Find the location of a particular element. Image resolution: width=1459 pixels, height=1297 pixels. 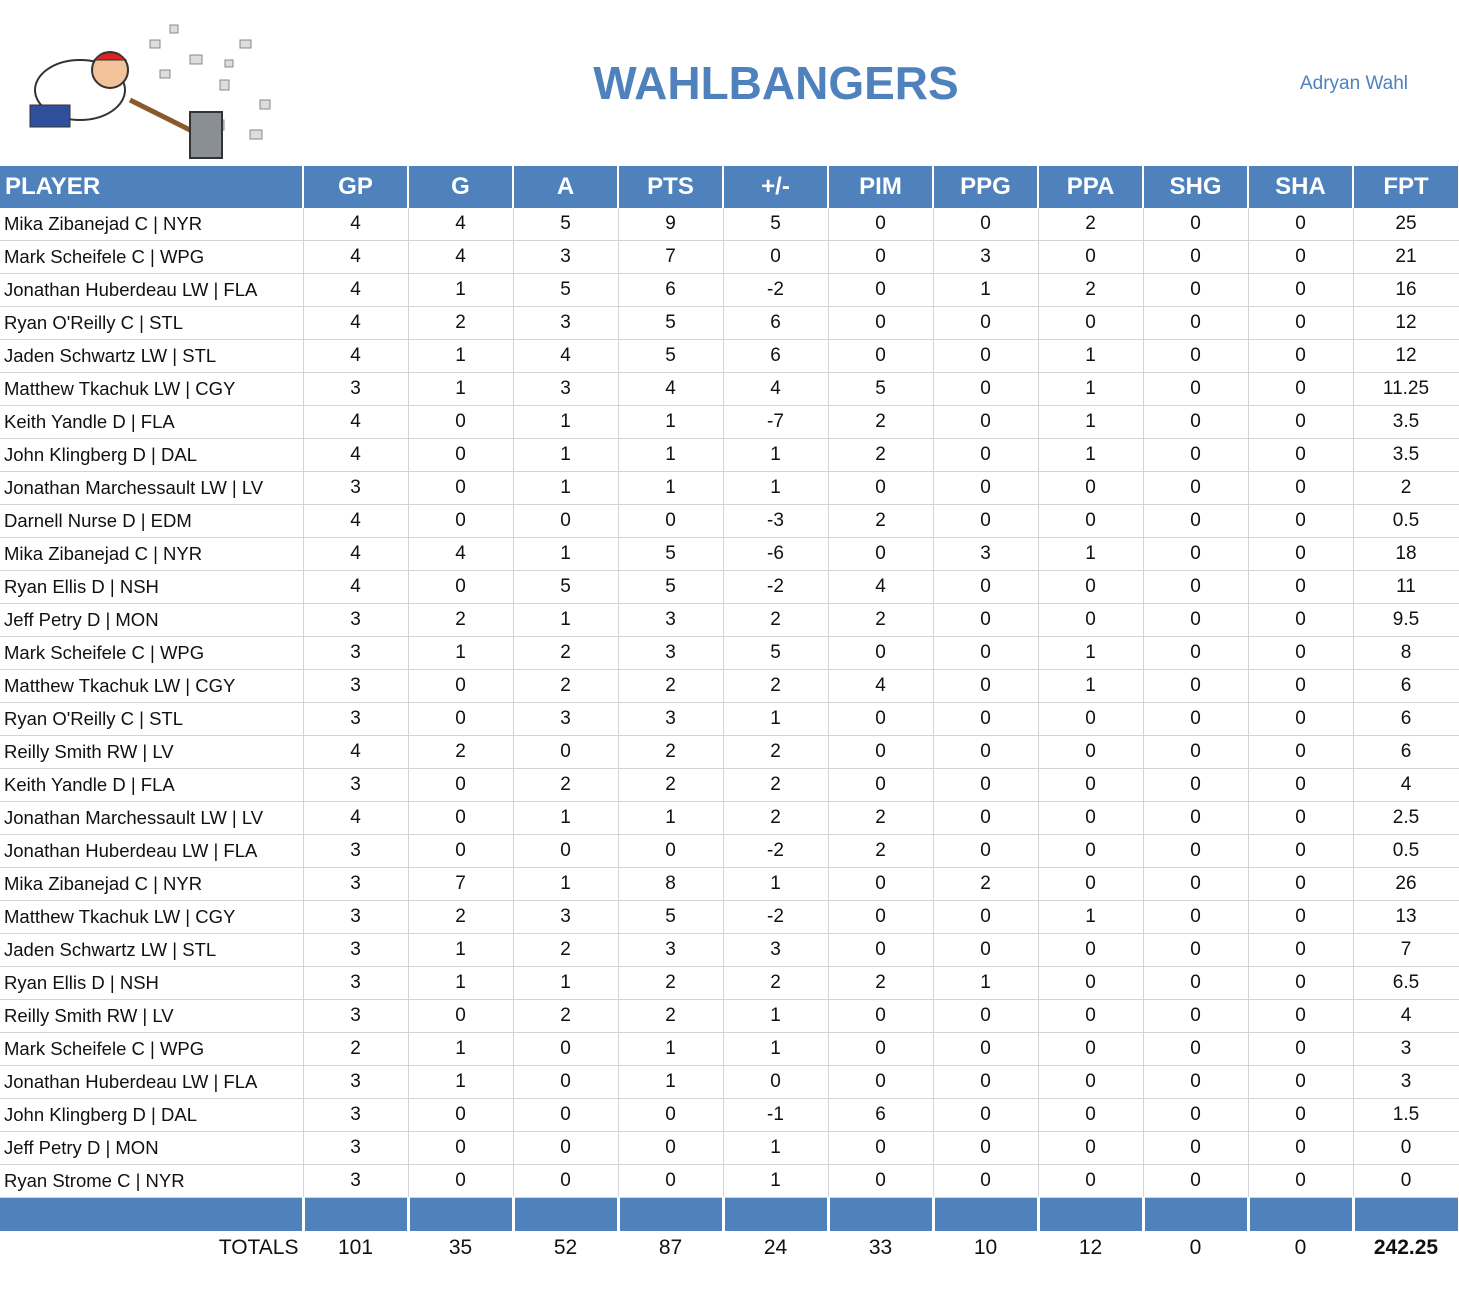

column-header: GP is located at coordinates (356, 187).